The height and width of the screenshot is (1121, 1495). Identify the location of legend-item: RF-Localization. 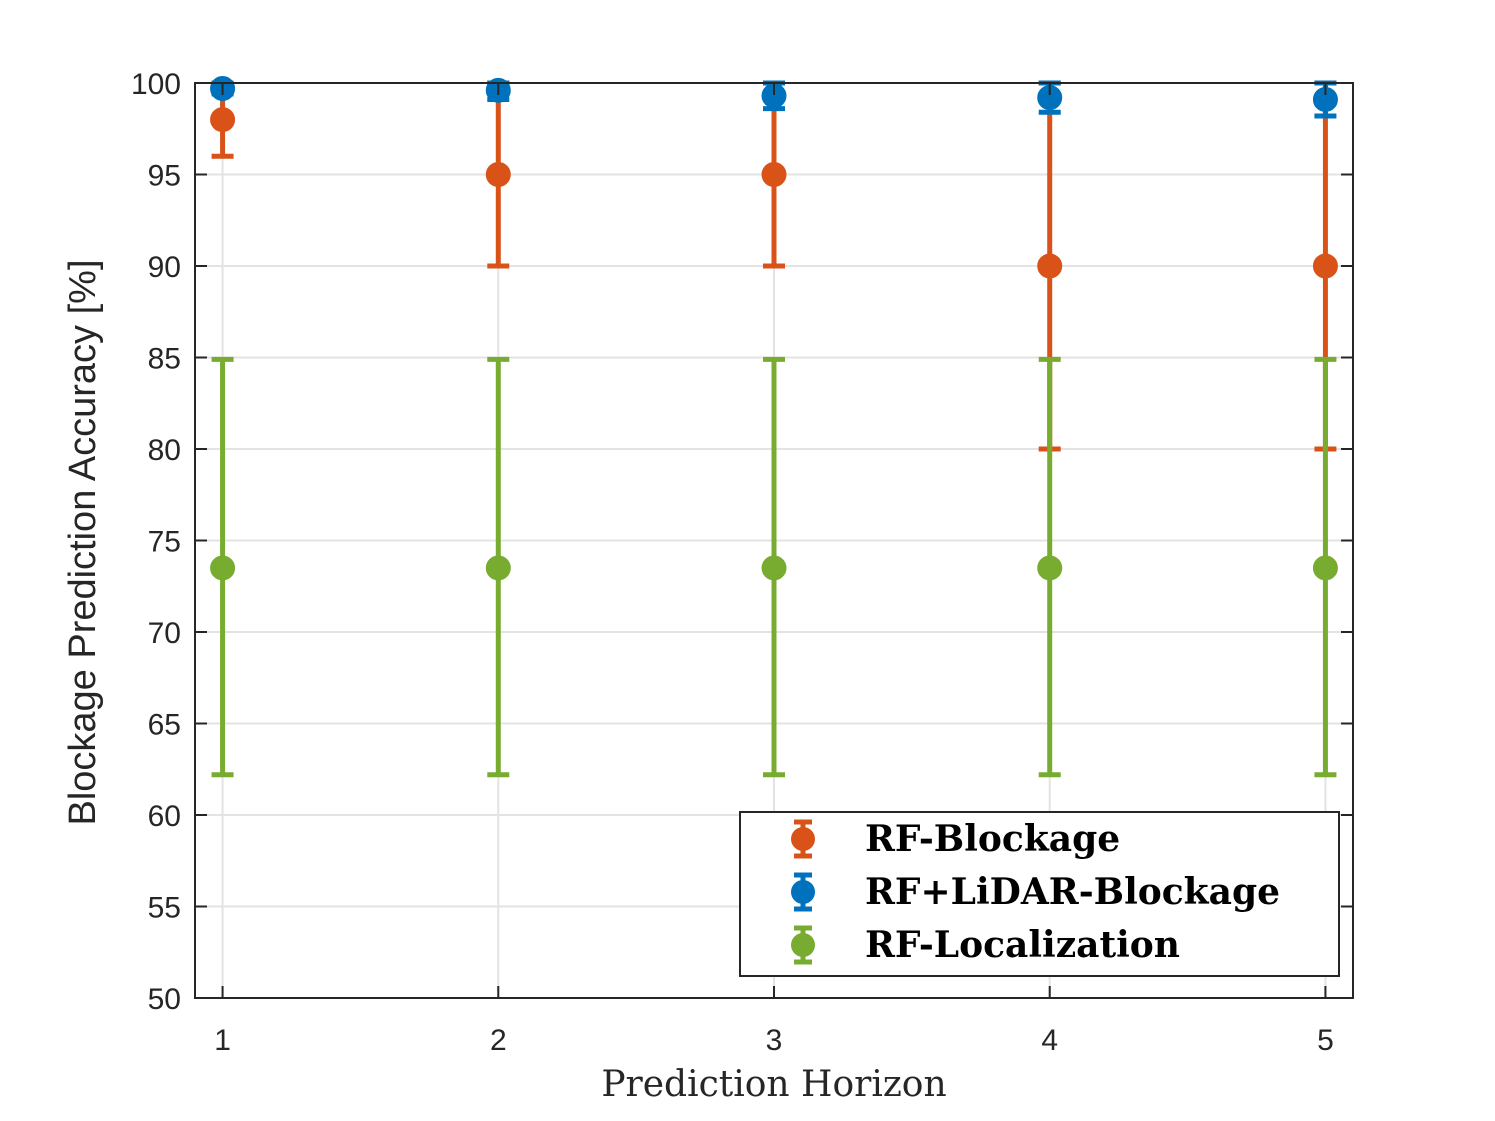
(985, 945).